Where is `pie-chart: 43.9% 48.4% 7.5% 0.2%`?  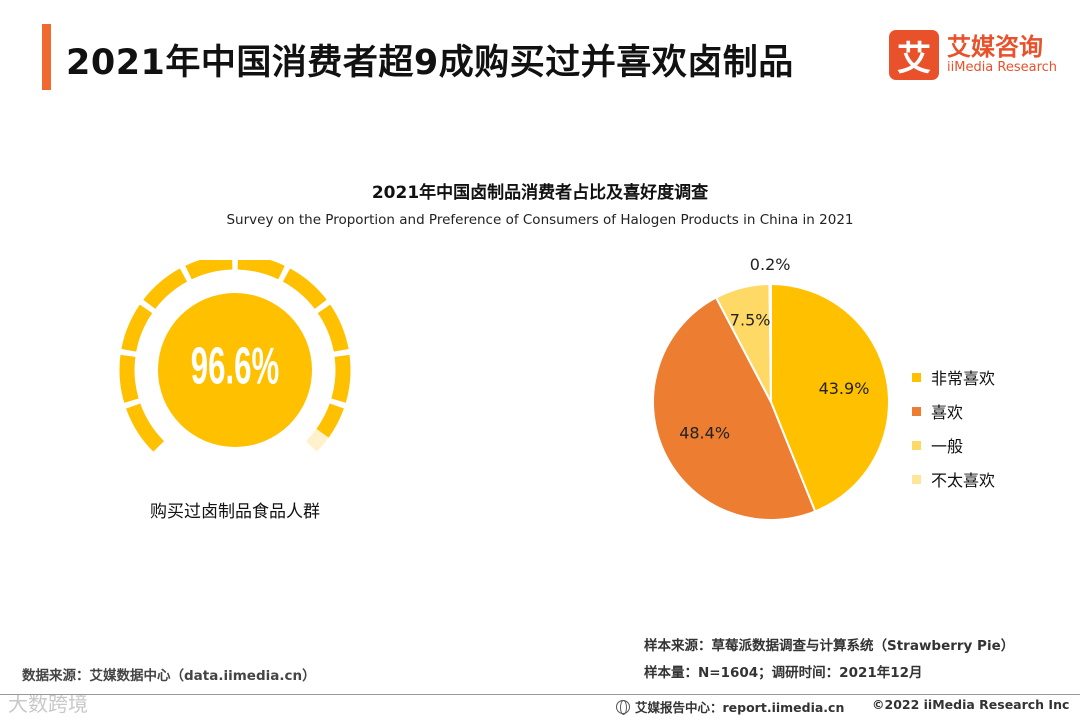 pie-chart: 43.9% 48.4% 7.5% 0.2% is located at coordinates (771, 388).